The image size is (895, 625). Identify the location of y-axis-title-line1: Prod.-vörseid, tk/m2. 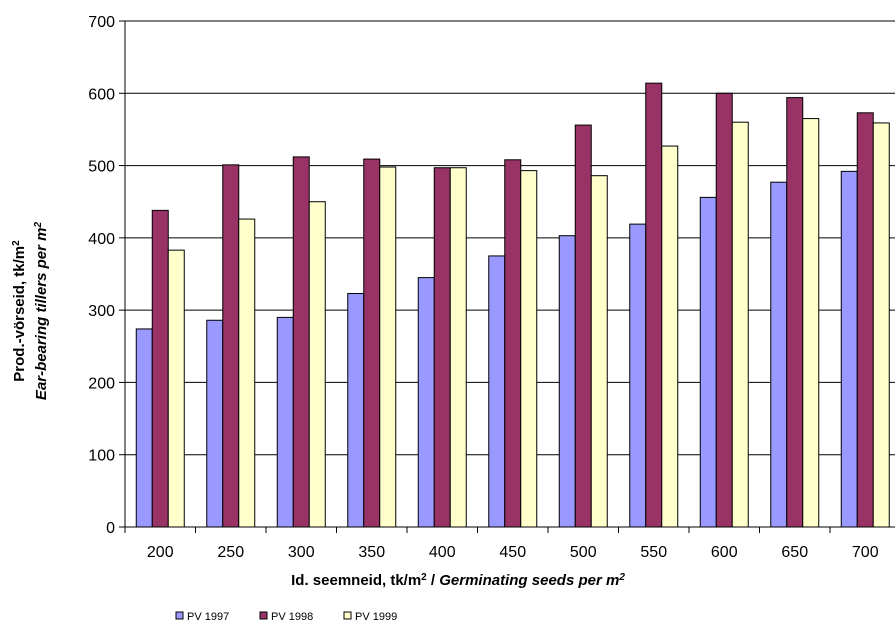
(20, 311).